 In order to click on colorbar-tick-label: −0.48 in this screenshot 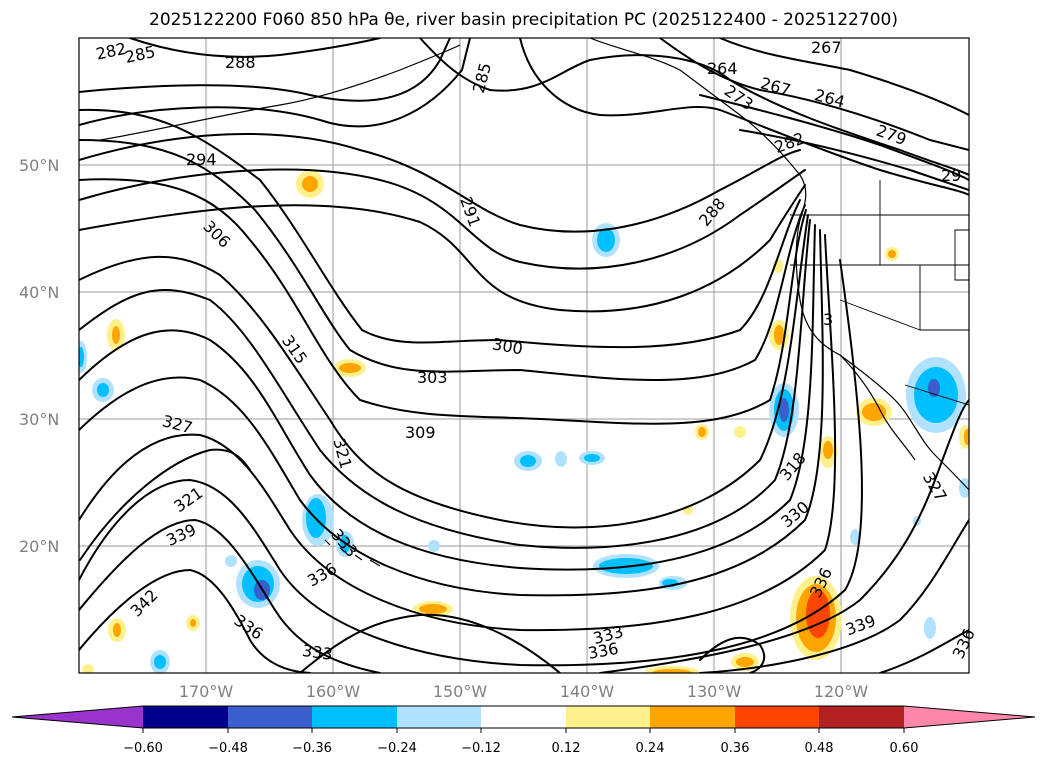, I will do `click(228, 748)`.